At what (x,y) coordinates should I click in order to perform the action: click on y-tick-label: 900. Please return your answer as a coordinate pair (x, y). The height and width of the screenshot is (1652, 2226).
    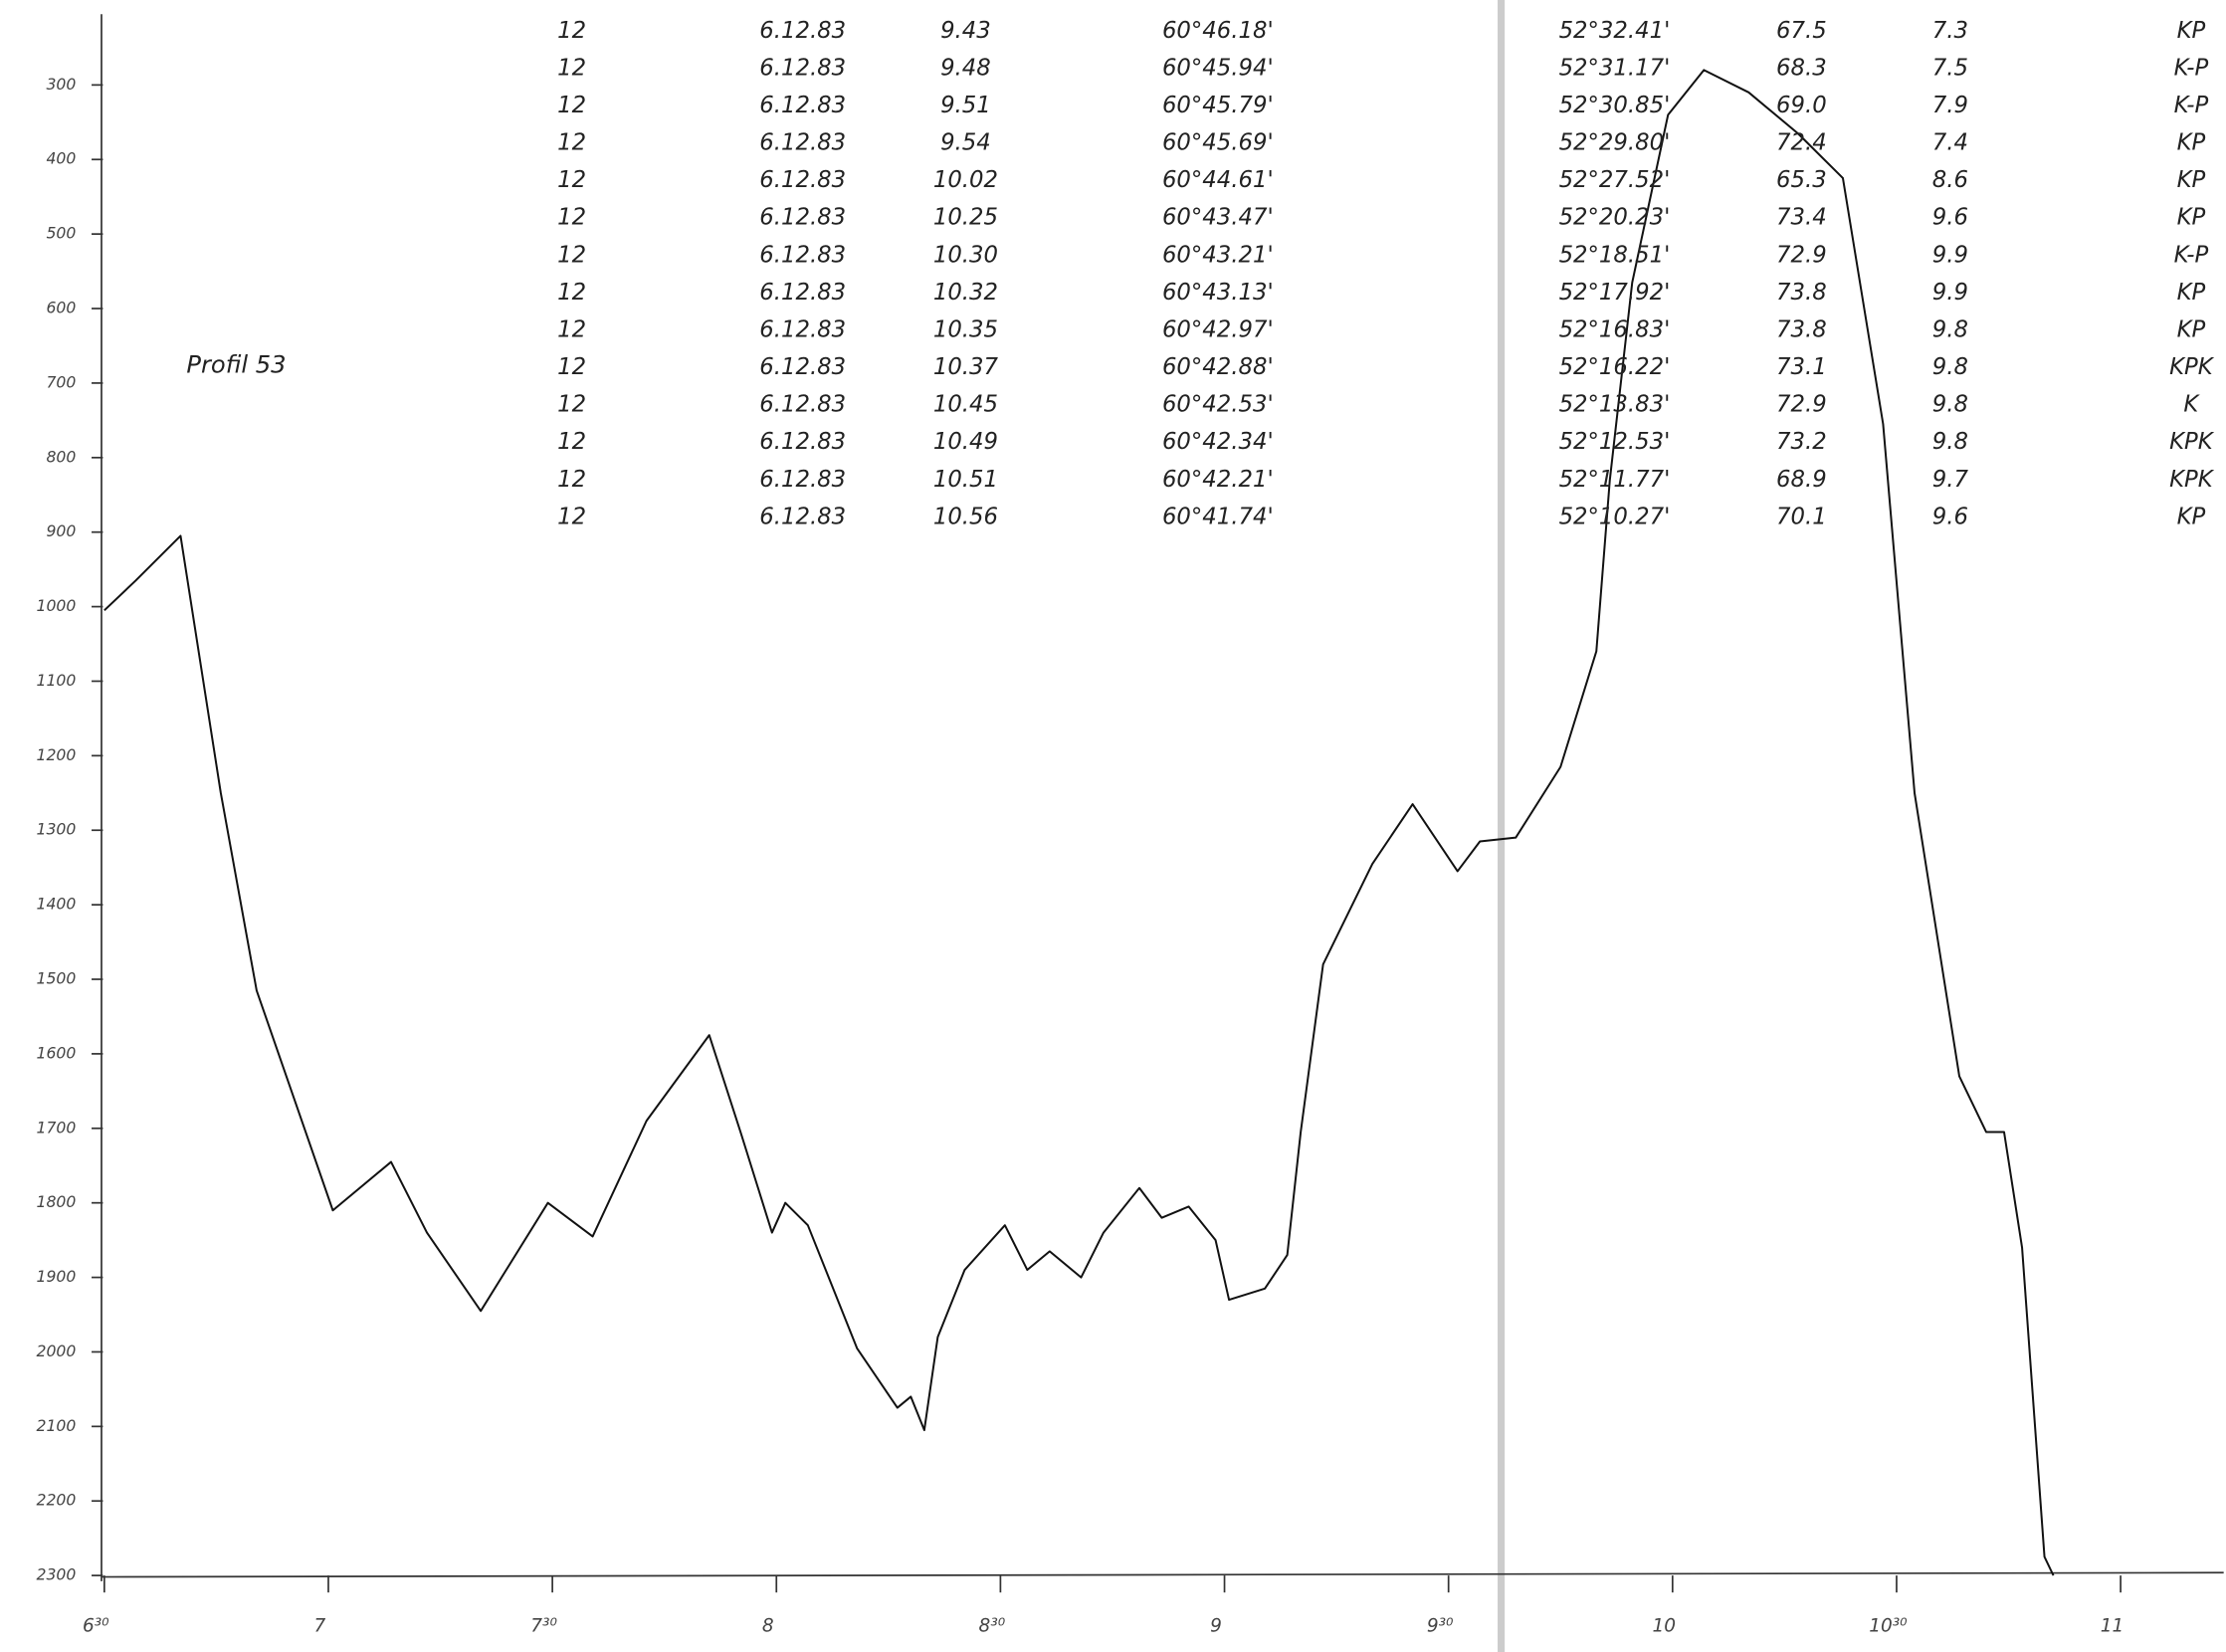
    Looking at the image, I should click on (61, 530).